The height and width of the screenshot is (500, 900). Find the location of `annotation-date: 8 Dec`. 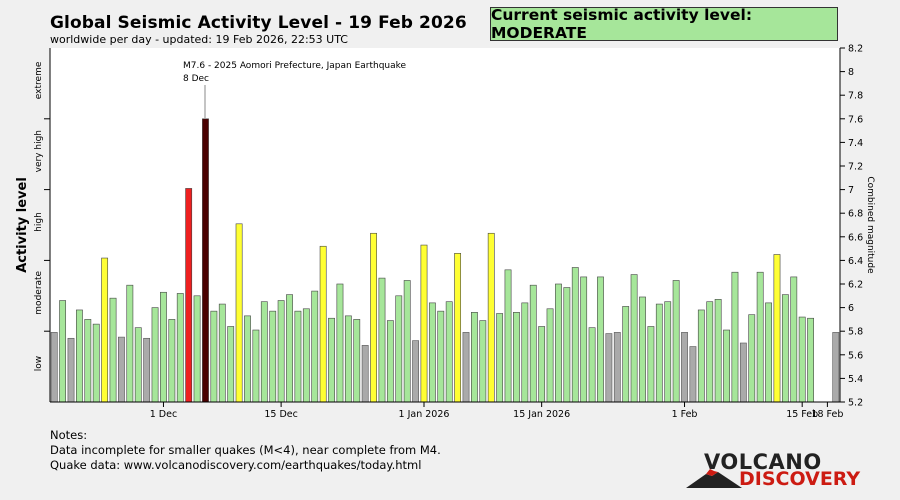

annotation-date: 8 Dec is located at coordinates (196, 79).